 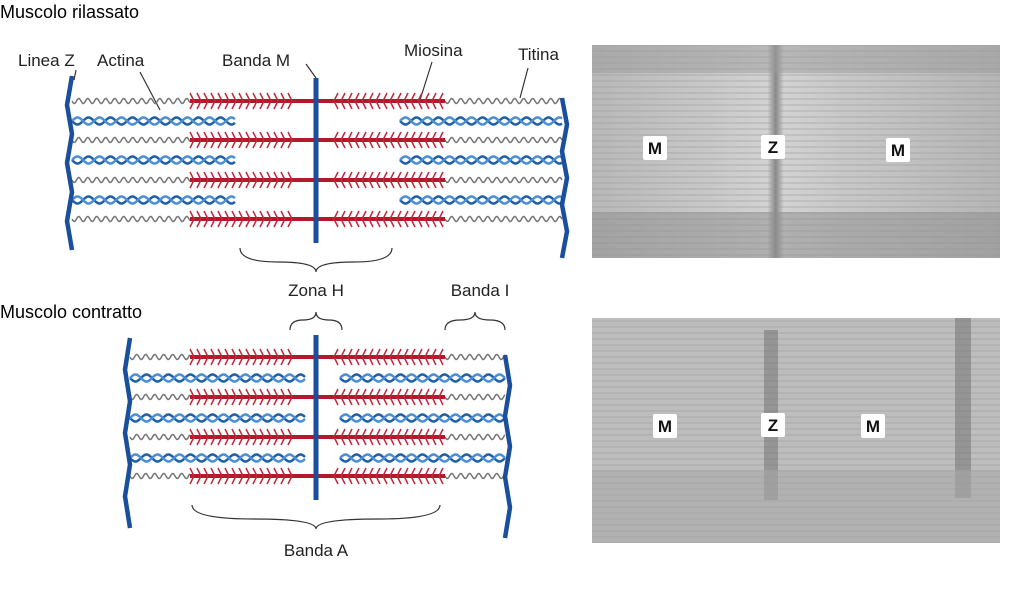 What do you see at coordinates (538, 54) in the screenshot?
I see `label: Titina` at bounding box center [538, 54].